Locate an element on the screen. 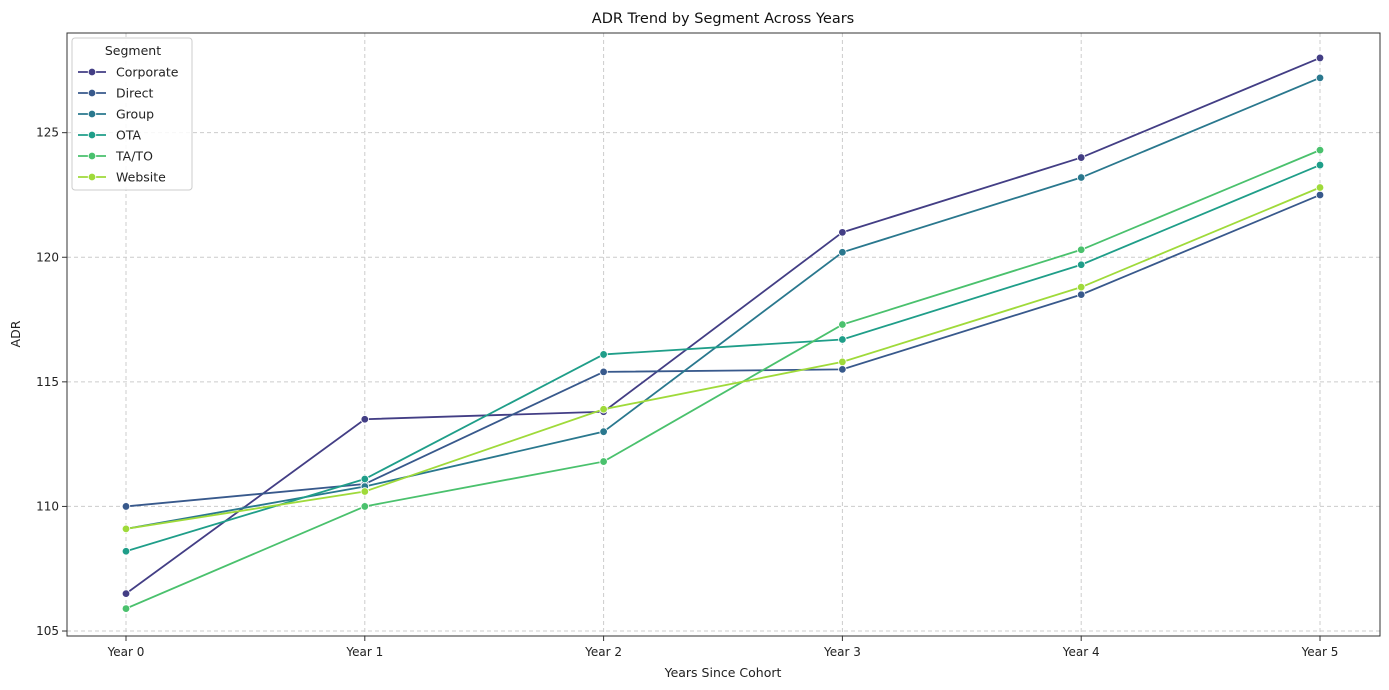  legend-box is located at coordinates (132, 114).